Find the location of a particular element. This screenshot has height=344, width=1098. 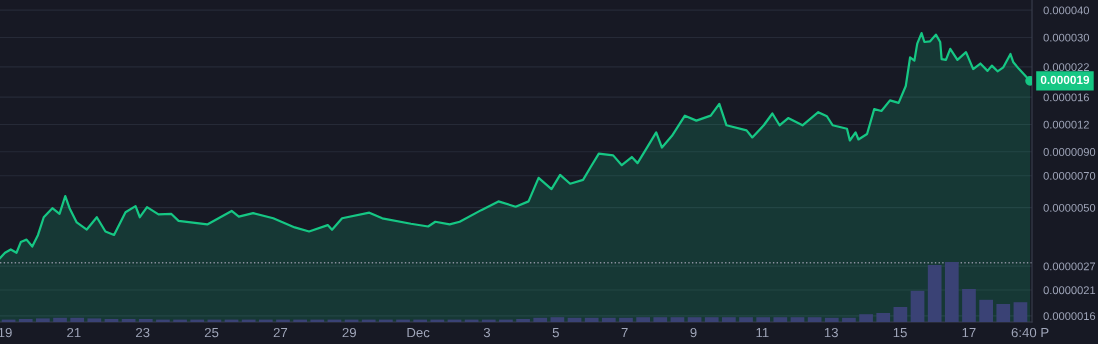

annotation: 0.000019 is located at coordinates (1065, 80).